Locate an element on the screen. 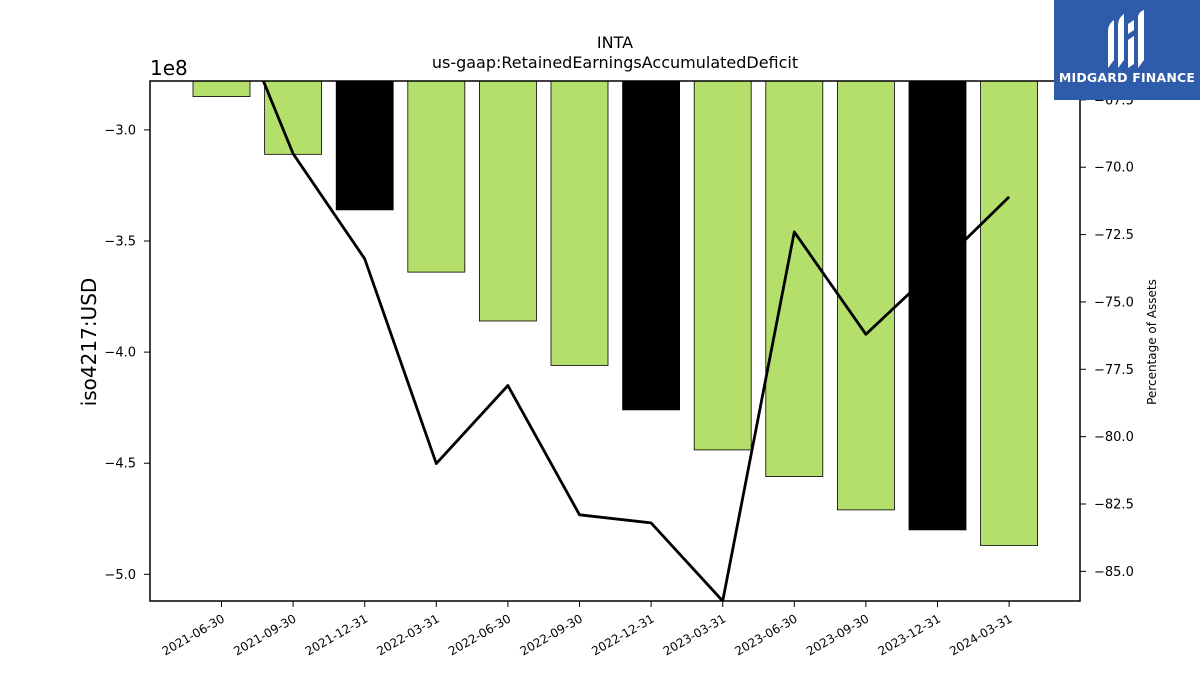 The height and width of the screenshot is (675, 1200). x-tick-label: 2024-03-31 is located at coordinates (980, 634).